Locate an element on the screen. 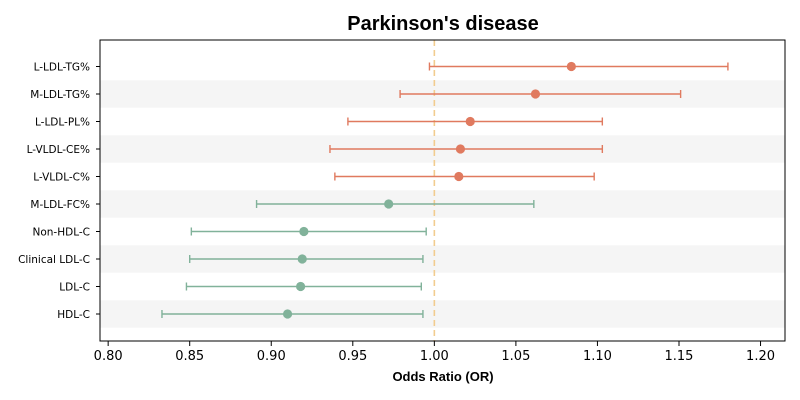 The image size is (800, 400). x-tick-label: 1.15 is located at coordinates (679, 356).